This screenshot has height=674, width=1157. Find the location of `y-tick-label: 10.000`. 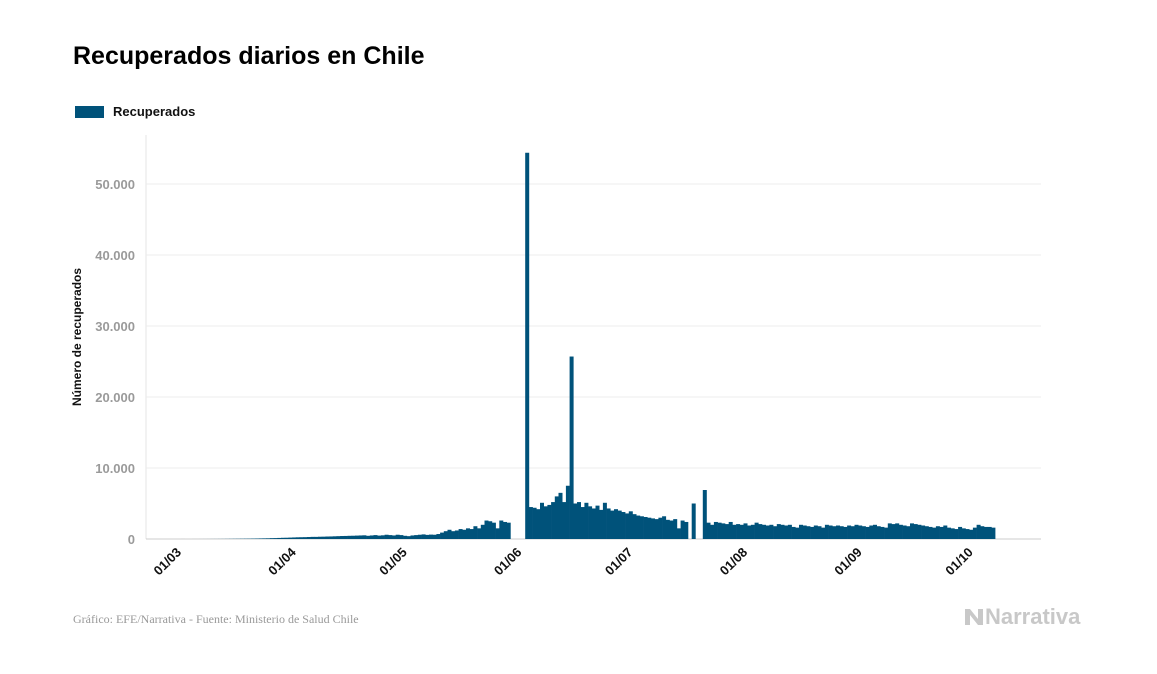

y-tick-label: 10.000 is located at coordinates (115, 468).